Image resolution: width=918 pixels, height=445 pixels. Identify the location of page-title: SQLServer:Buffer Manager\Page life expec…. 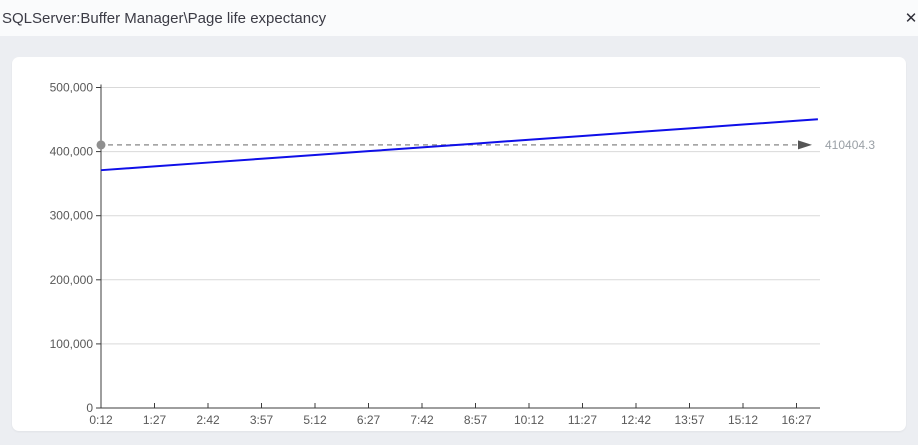
(164, 18).